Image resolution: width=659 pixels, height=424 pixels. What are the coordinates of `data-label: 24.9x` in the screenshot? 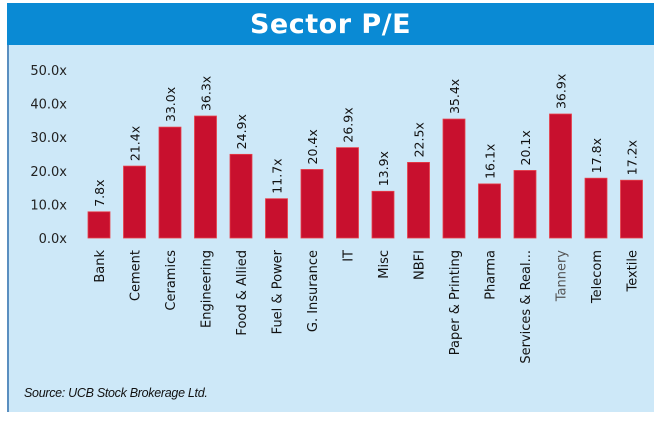 It's located at (241, 131).